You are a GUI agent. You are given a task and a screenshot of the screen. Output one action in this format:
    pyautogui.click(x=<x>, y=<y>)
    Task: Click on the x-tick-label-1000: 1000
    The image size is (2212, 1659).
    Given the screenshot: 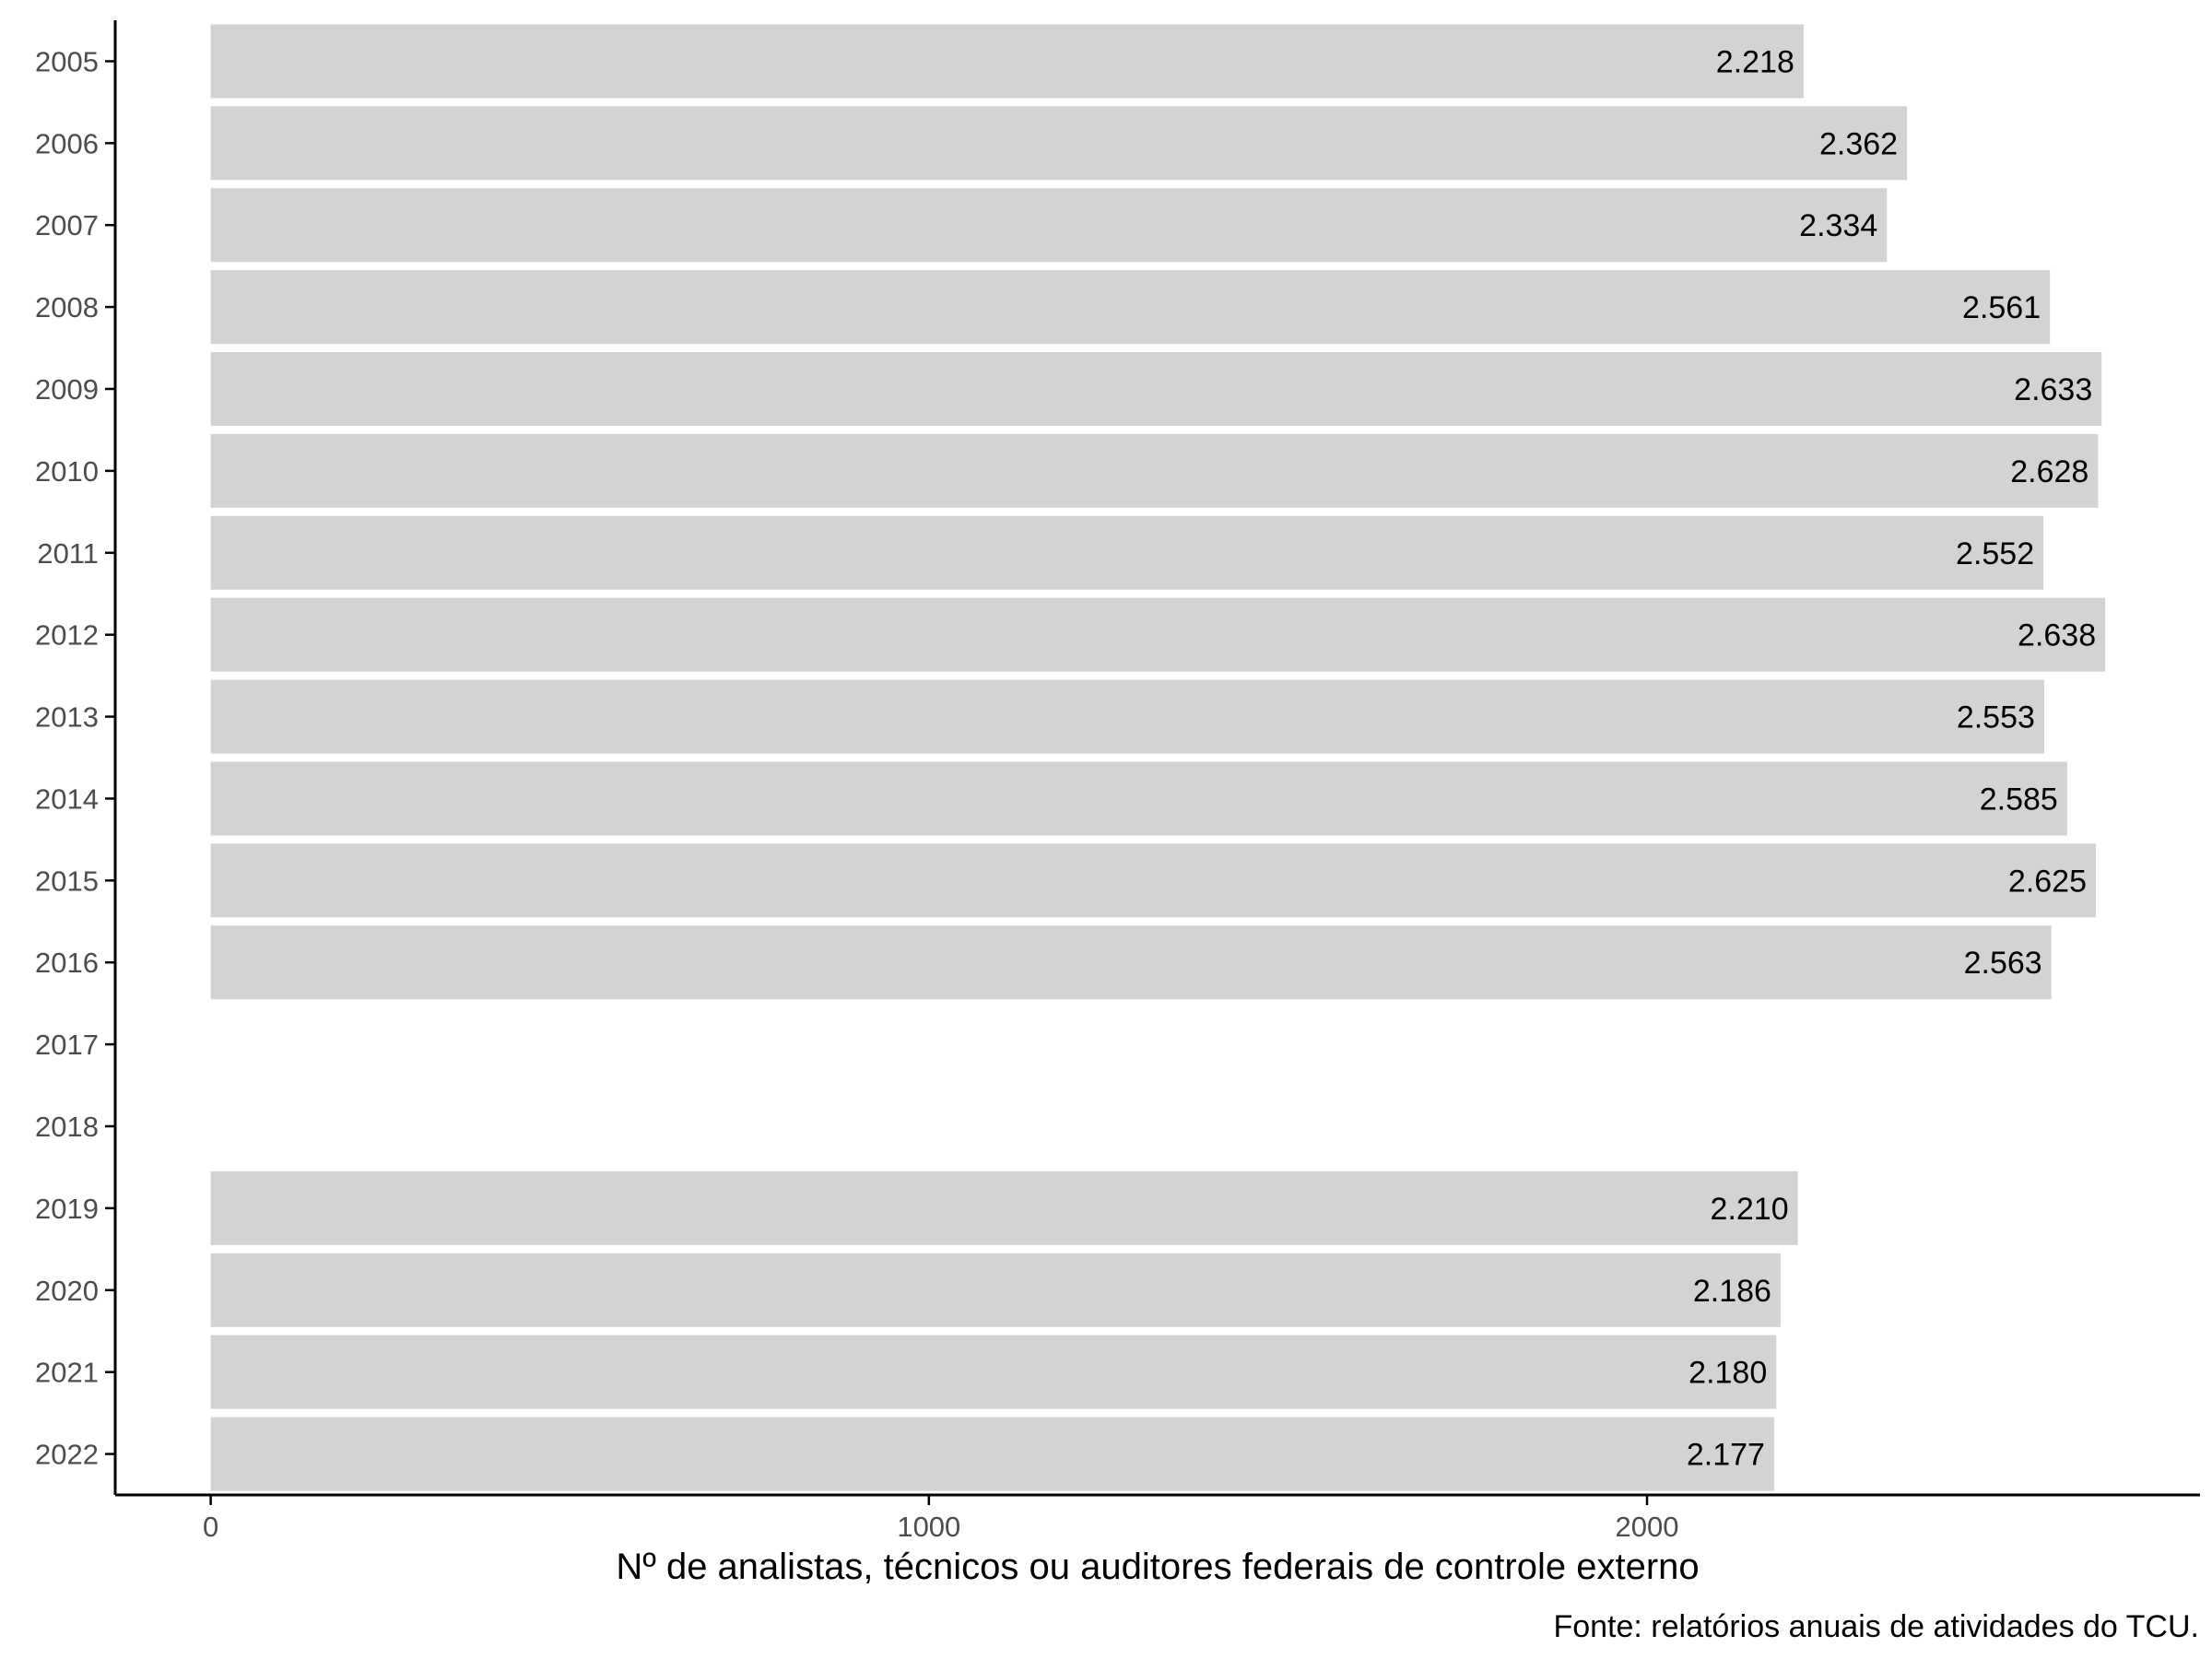 What is the action you would take?
    pyautogui.click(x=928, y=1527)
    